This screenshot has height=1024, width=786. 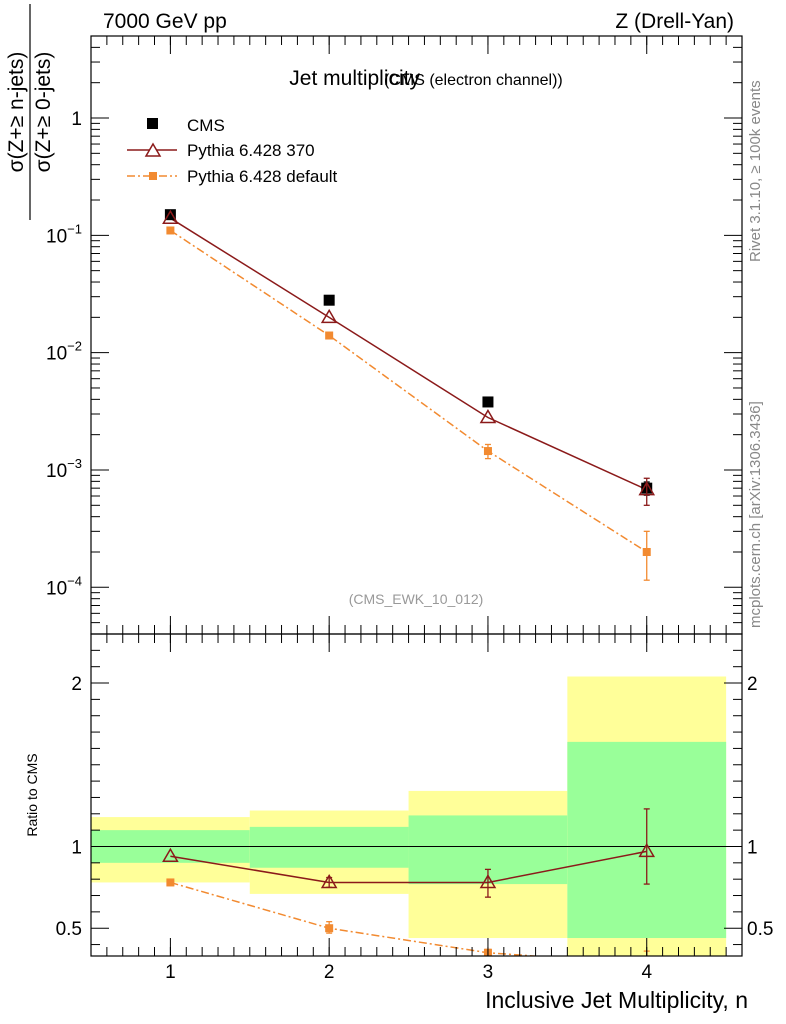 I want to click on main-y-tick-label: 10⁻³, so click(x=64, y=469).